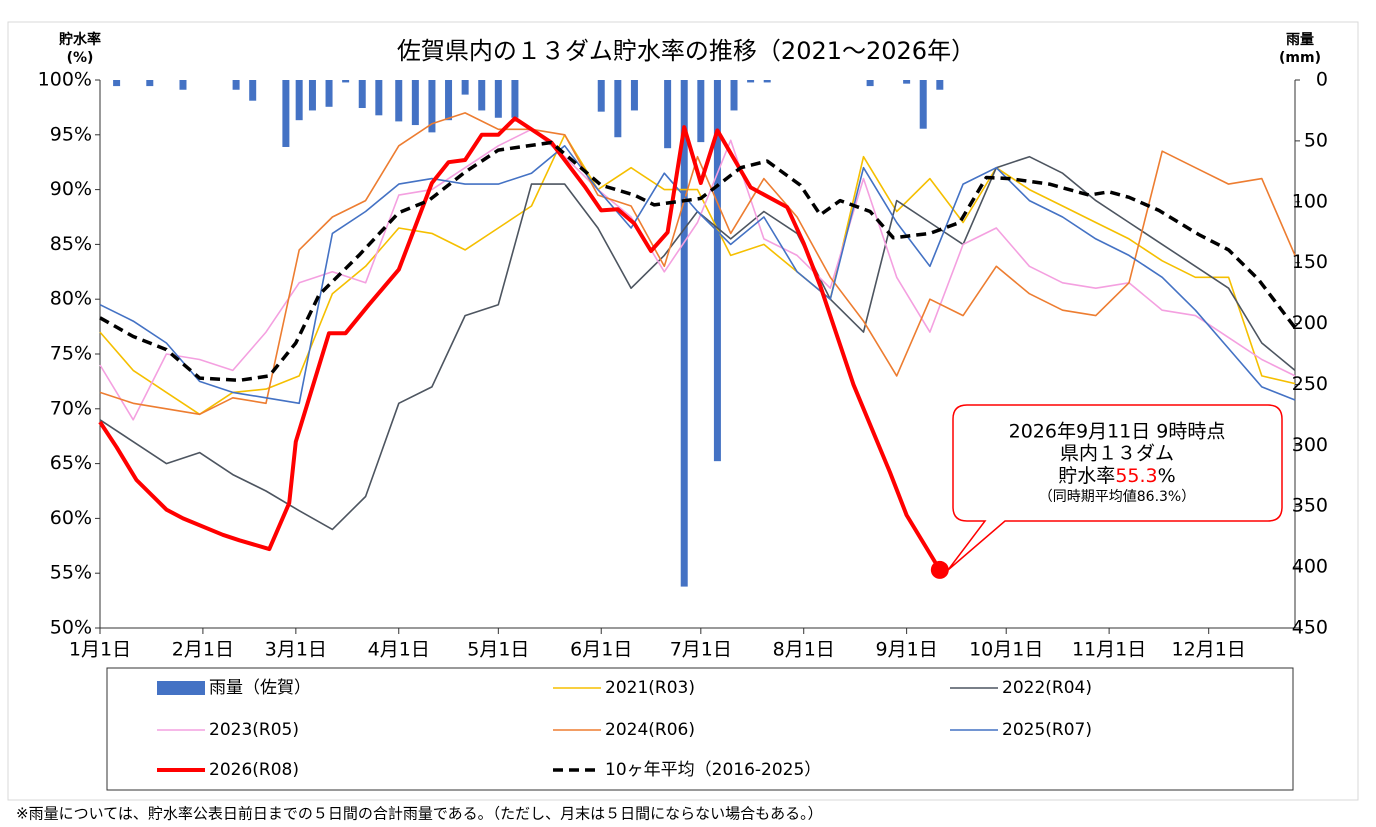 This screenshot has width=1376, height=827. What do you see at coordinates (1310, 384) in the screenshot?
I see `y2-tick-label: 250` at bounding box center [1310, 384].